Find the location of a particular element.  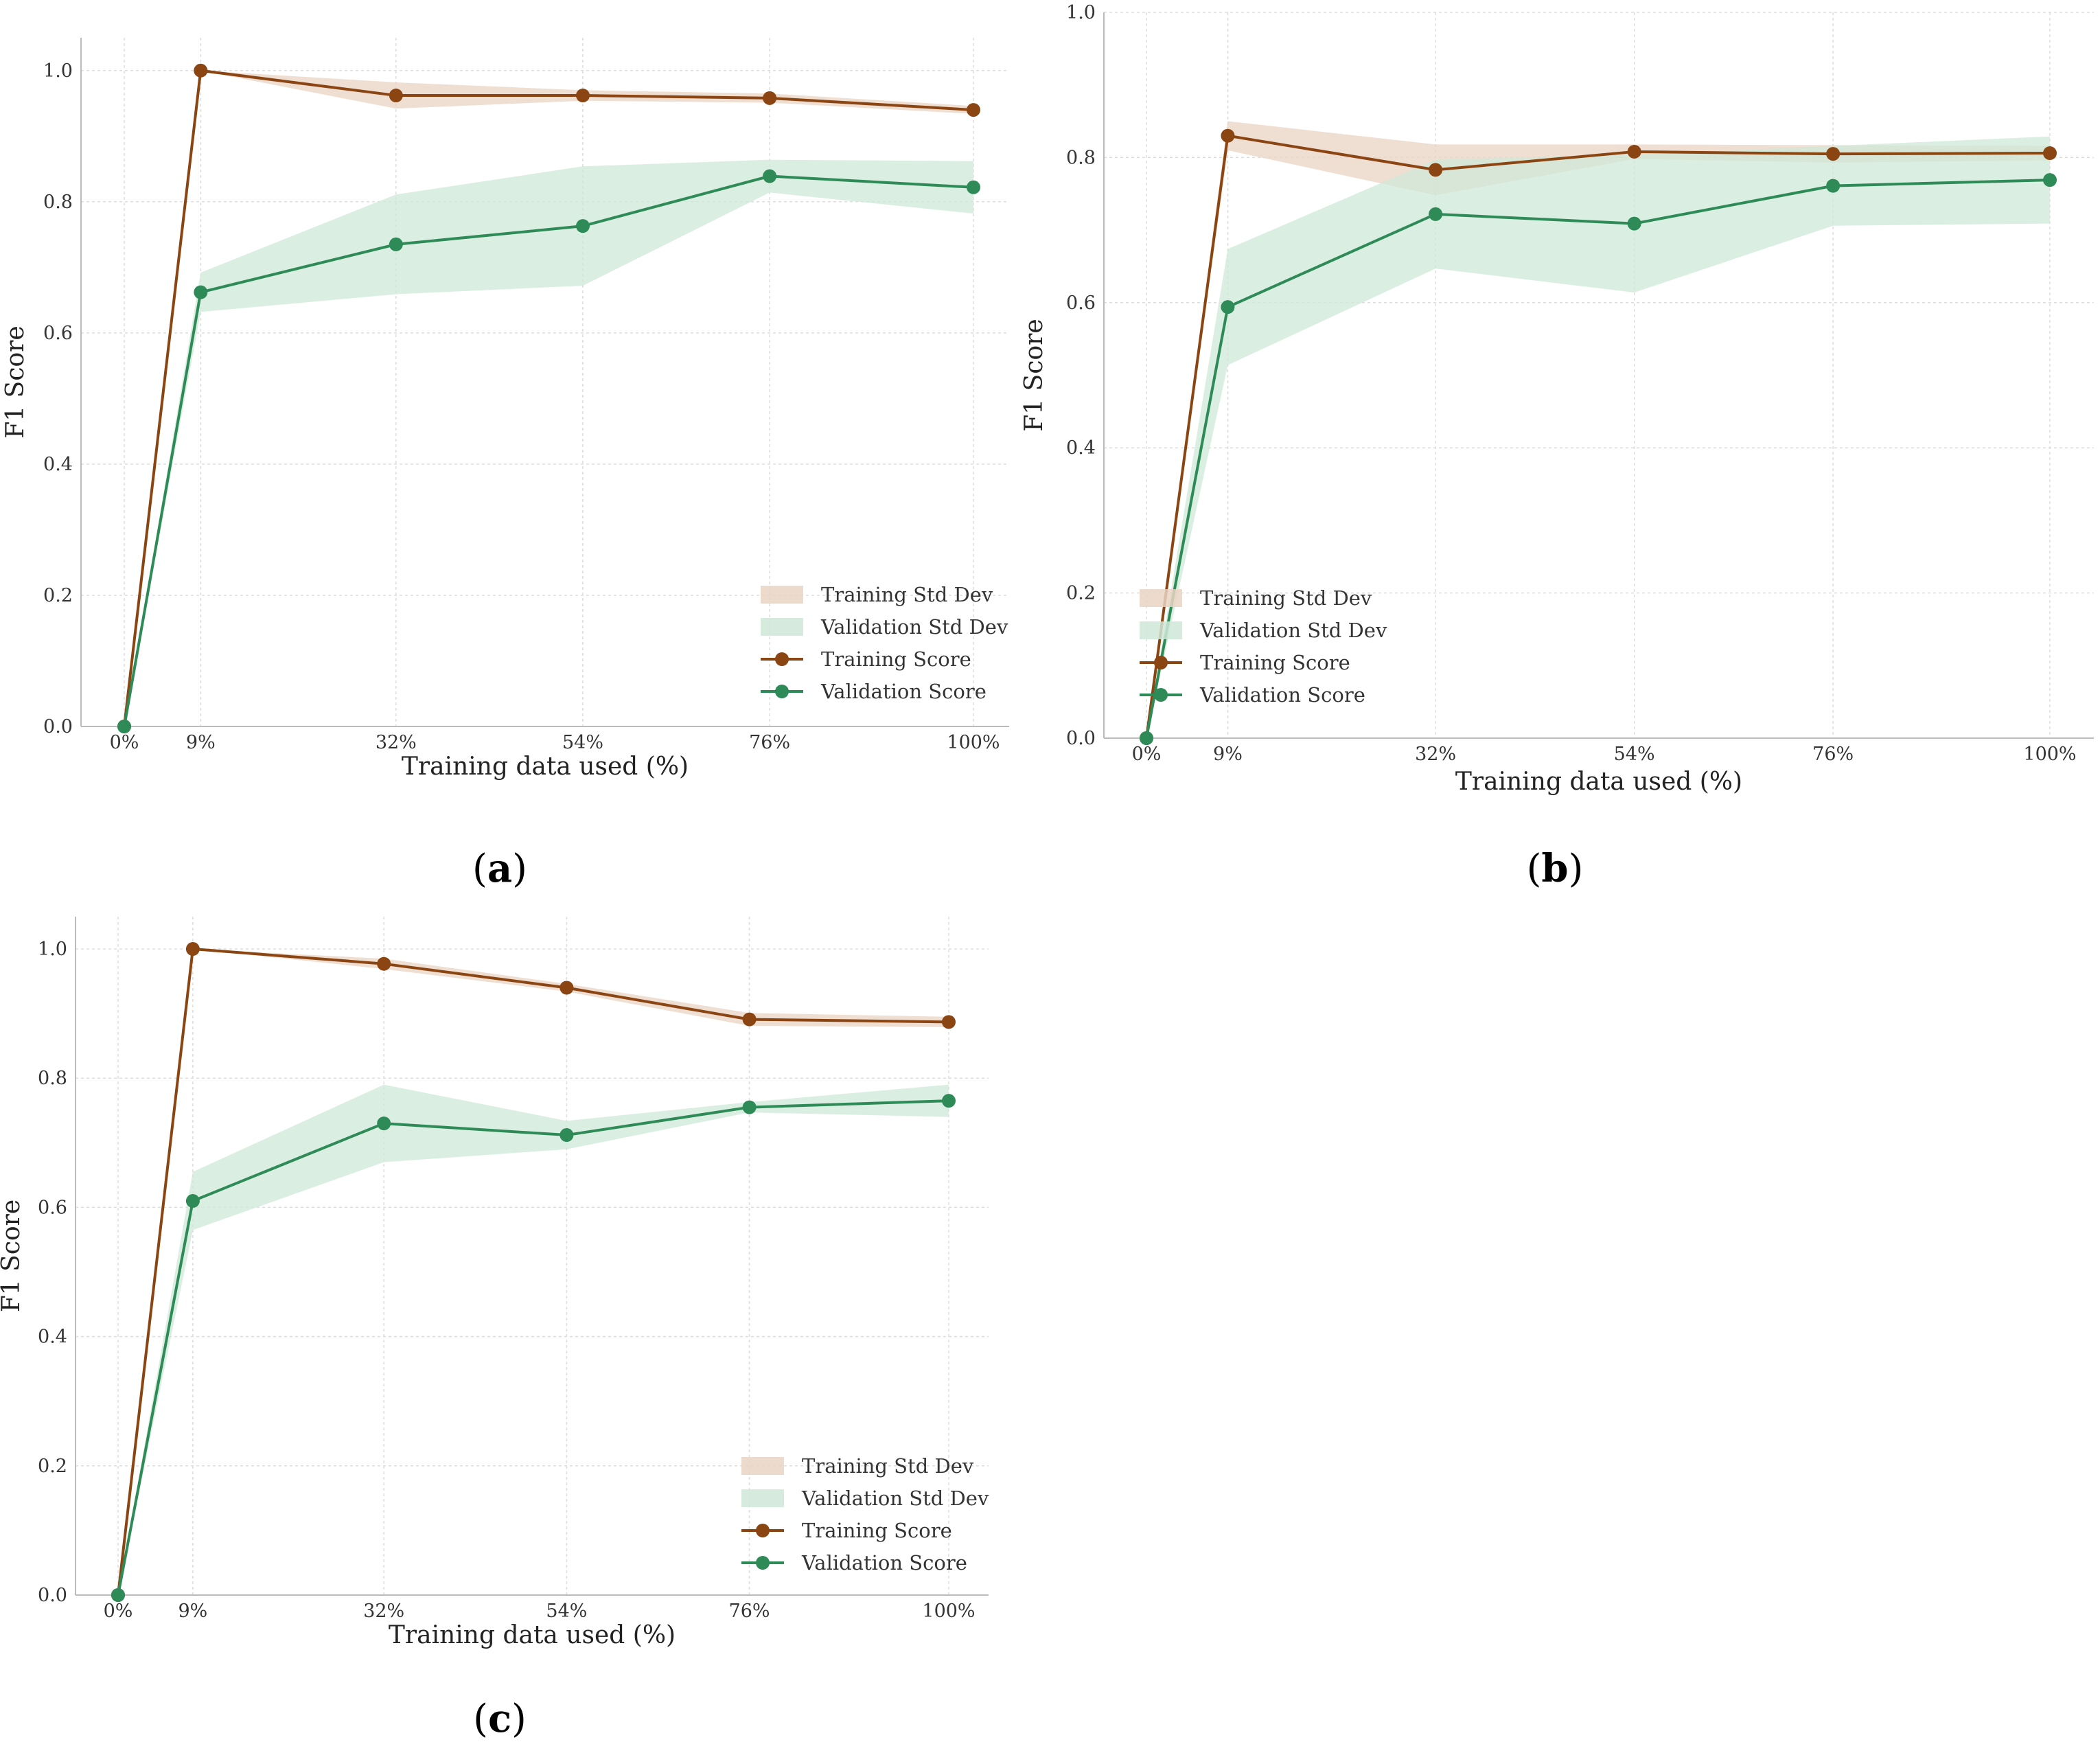

x-axis-label: Training data used (%) is located at coordinates (1599, 782).